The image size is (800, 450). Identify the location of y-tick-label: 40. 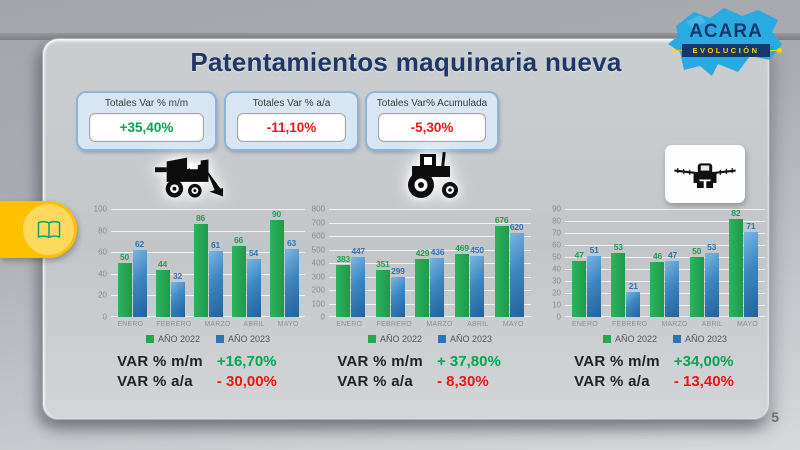
(102, 274).